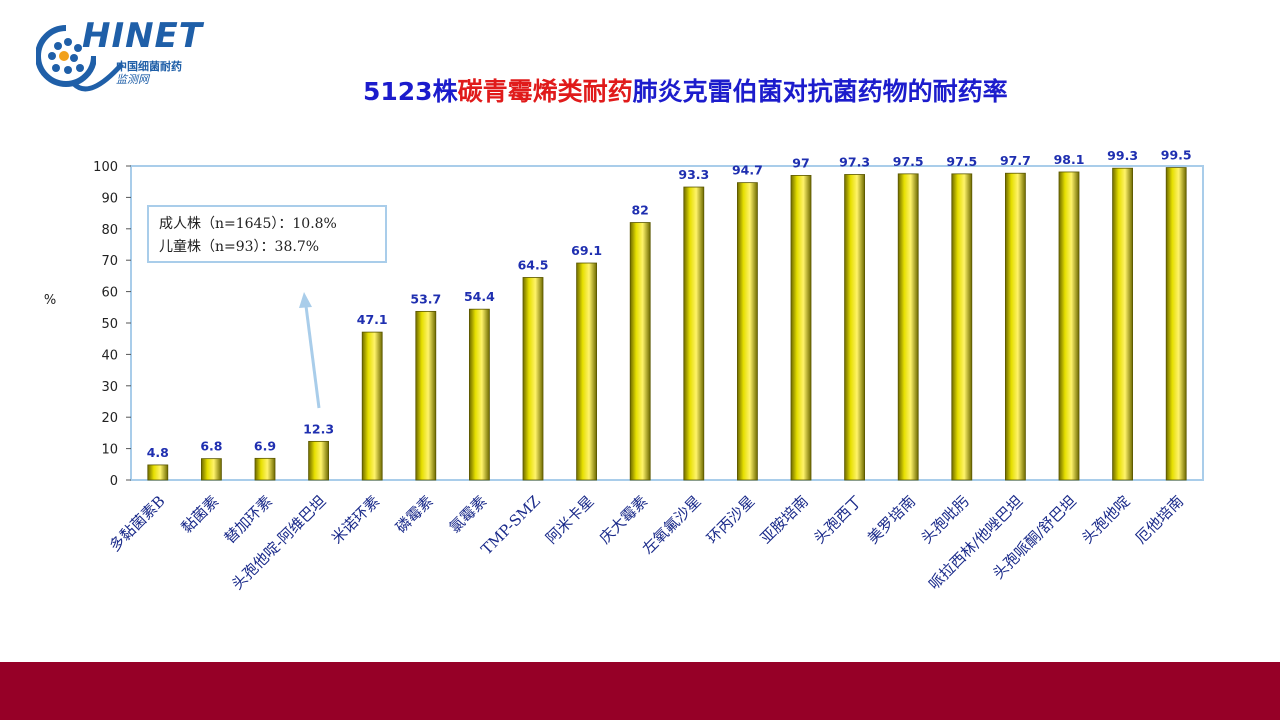  I want to click on y-tick-label: 0, so click(114, 481).